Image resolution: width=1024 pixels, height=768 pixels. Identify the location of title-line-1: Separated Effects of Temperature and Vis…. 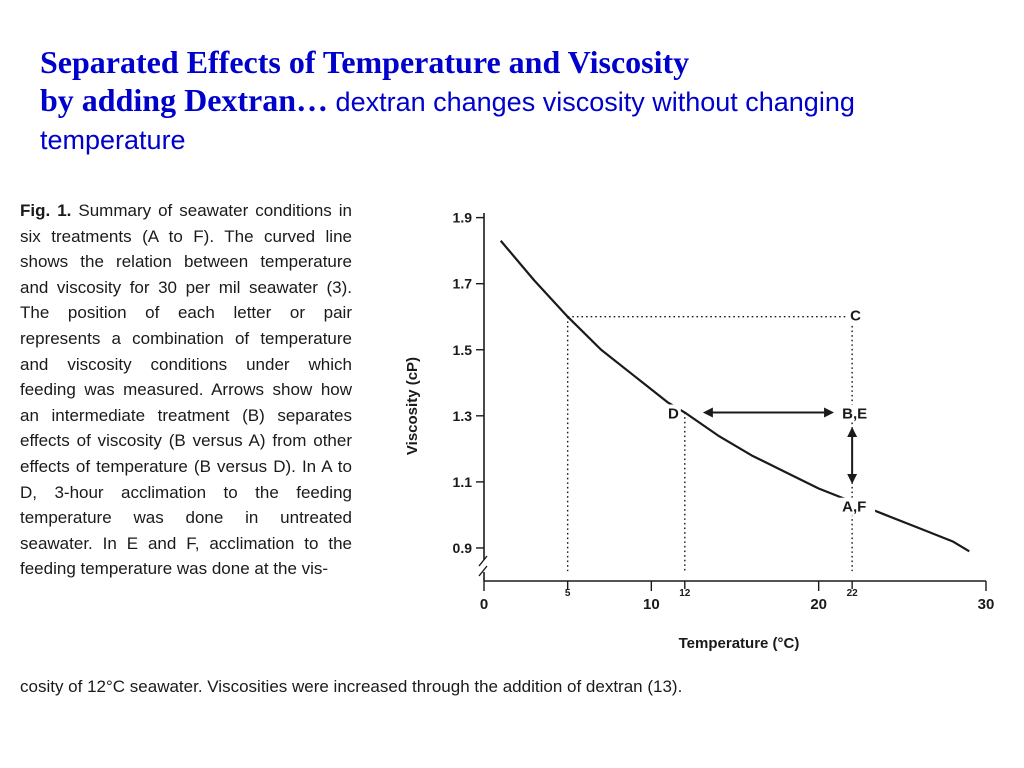
(365, 62).